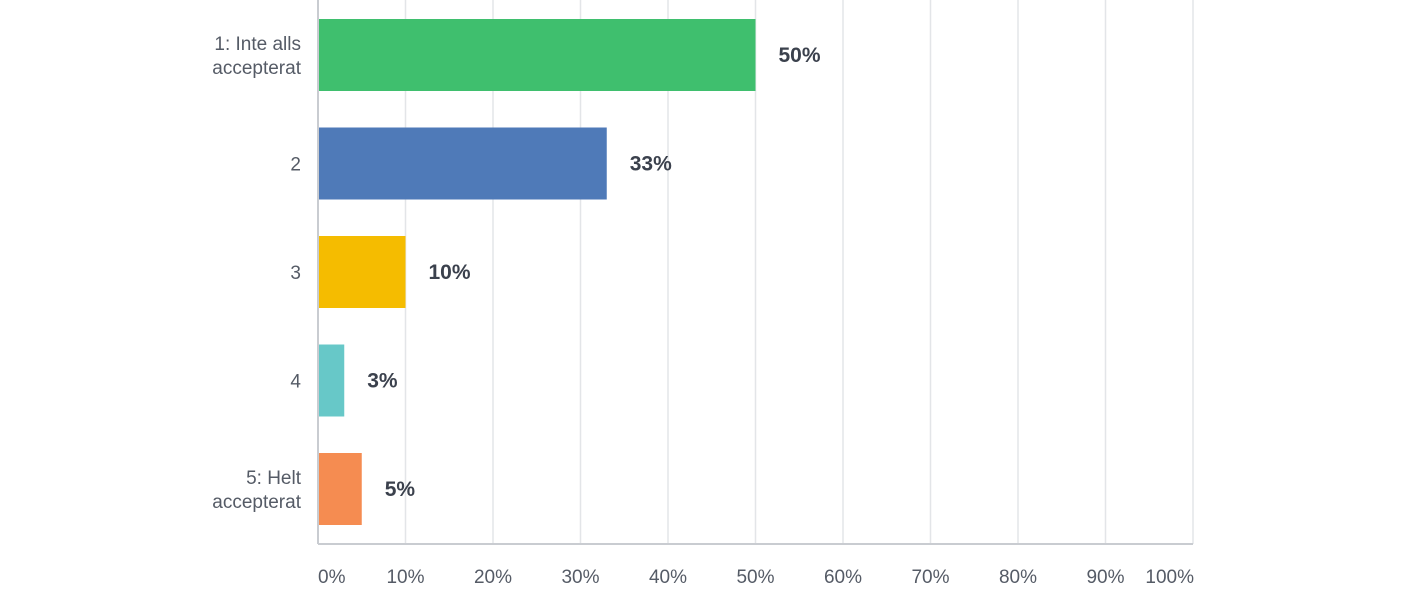 The width and height of the screenshot is (1420, 605). What do you see at coordinates (256, 490) in the screenshot?
I see `category-label-5: 5: Helt accepterat` at bounding box center [256, 490].